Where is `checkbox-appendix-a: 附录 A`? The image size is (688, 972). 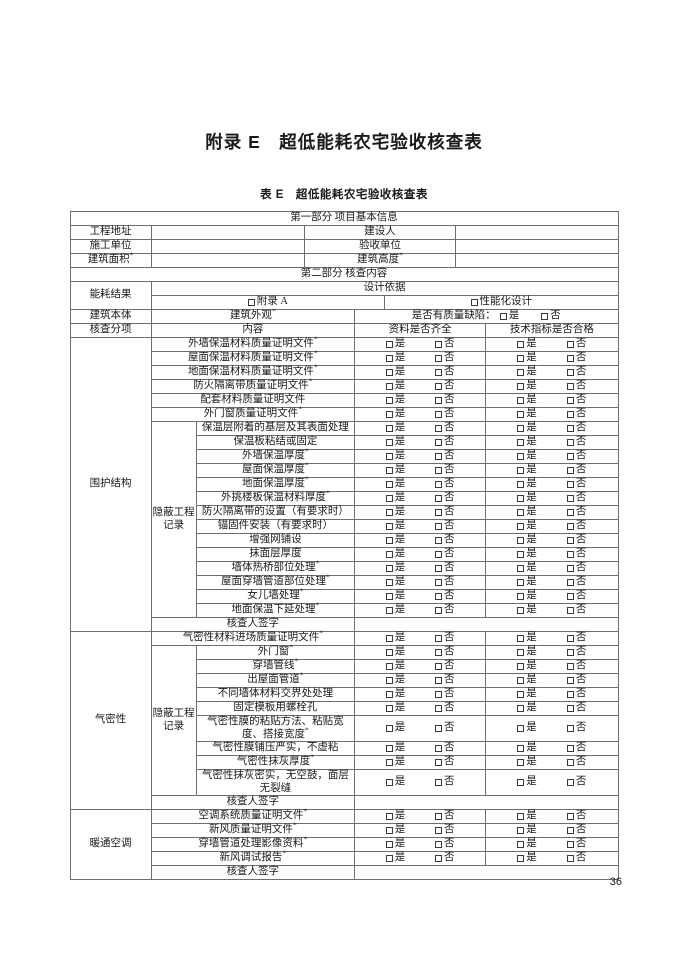
checkbox-appendix-a: 附录 A is located at coordinates (267, 302).